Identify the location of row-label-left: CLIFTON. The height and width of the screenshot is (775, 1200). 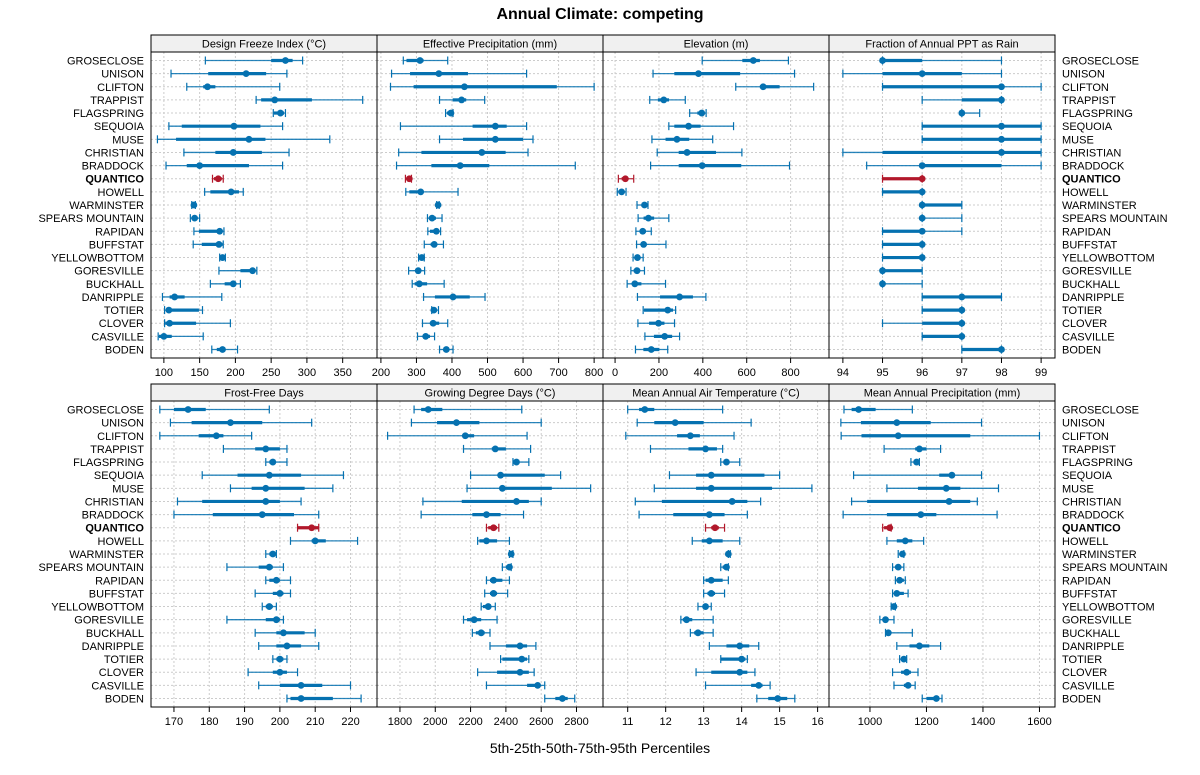
(120, 88).